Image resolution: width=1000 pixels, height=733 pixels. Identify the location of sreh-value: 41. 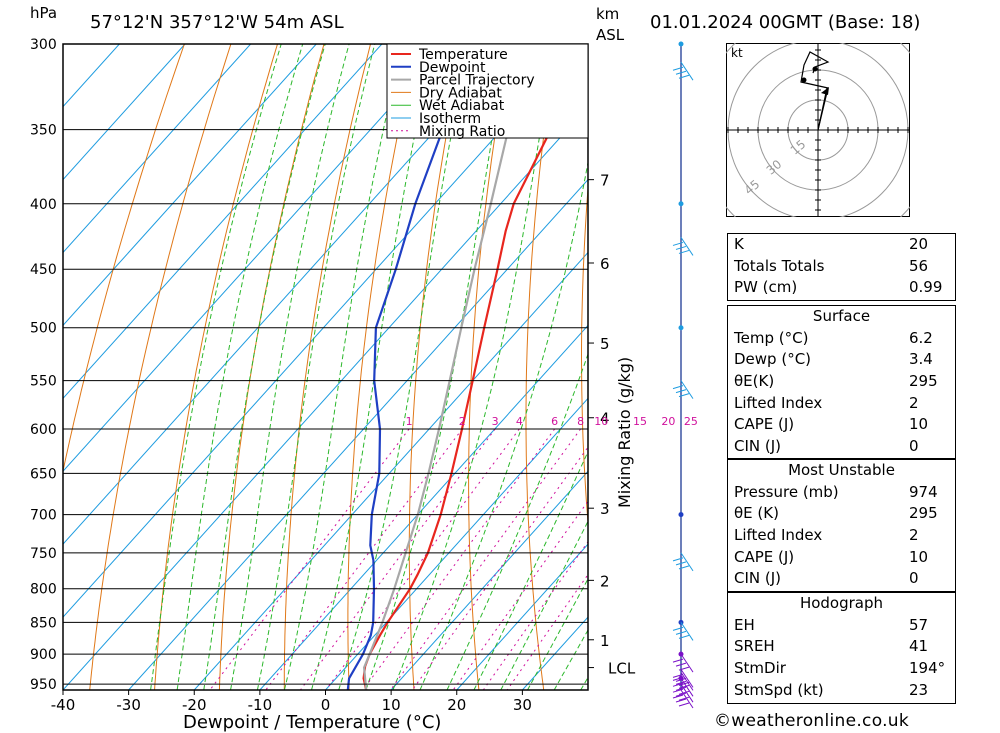
(919, 646).